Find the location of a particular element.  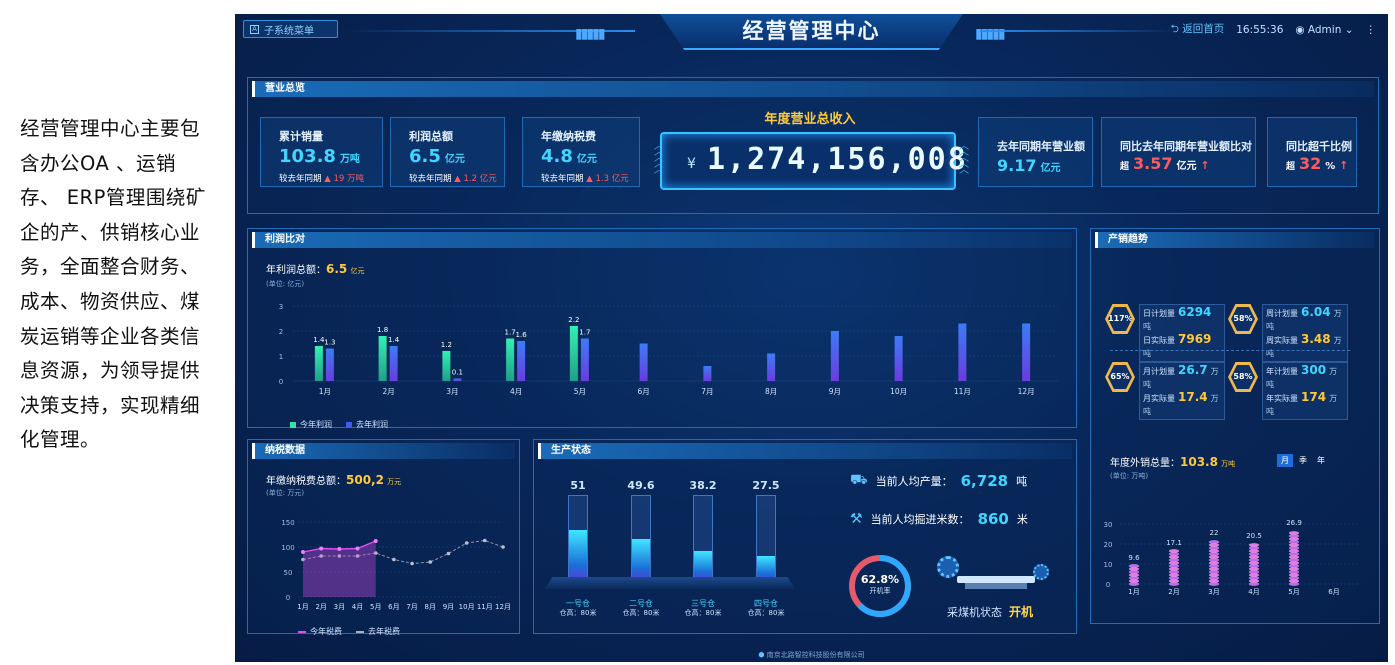

kpi-profit: 利润总额 6.5 亿元 较去年同期 ▲ 1.2 亿元 is located at coordinates (447, 152).